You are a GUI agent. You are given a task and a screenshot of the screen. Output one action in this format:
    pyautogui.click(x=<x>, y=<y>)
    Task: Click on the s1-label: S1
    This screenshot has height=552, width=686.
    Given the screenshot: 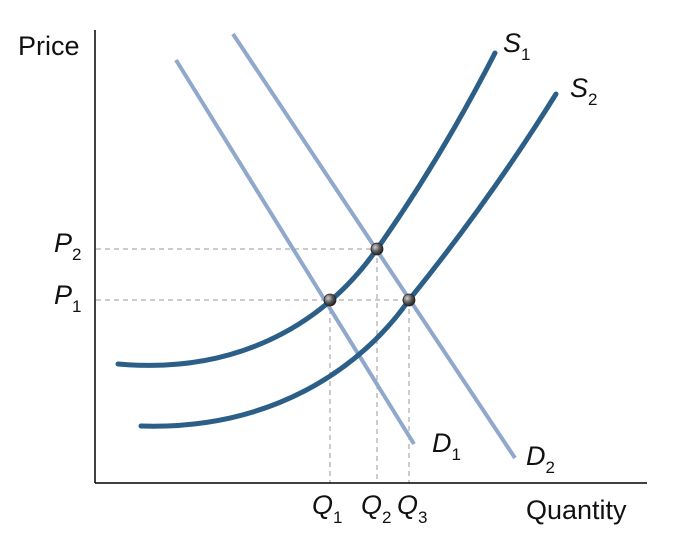 What is the action you would take?
    pyautogui.click(x=516, y=46)
    